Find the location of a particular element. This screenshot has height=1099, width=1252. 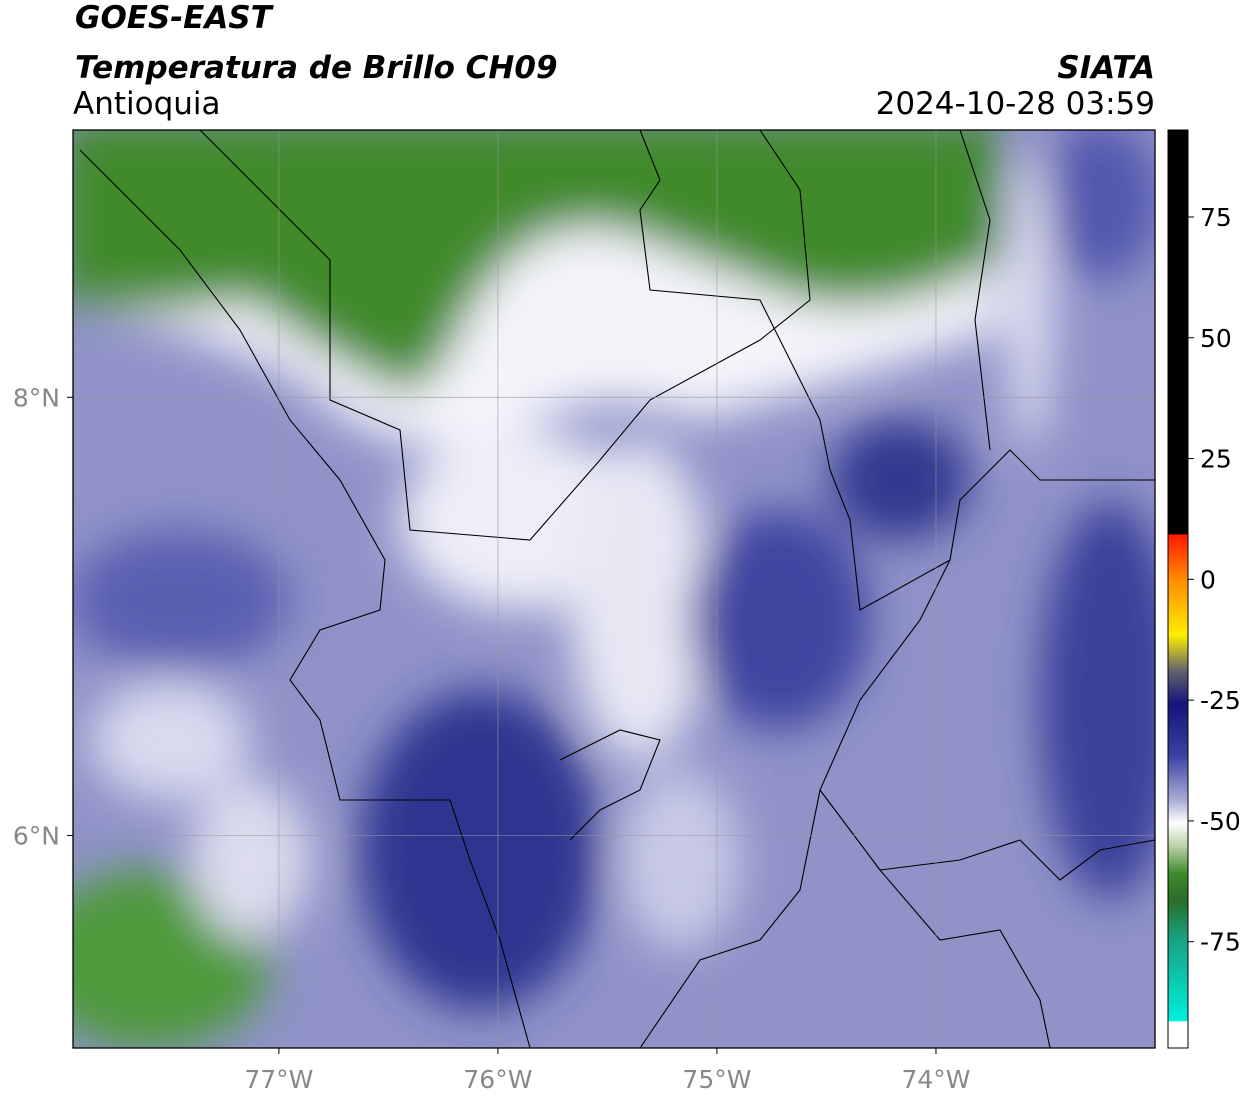

colorbar-label: -50 is located at coordinates (1220, 821).